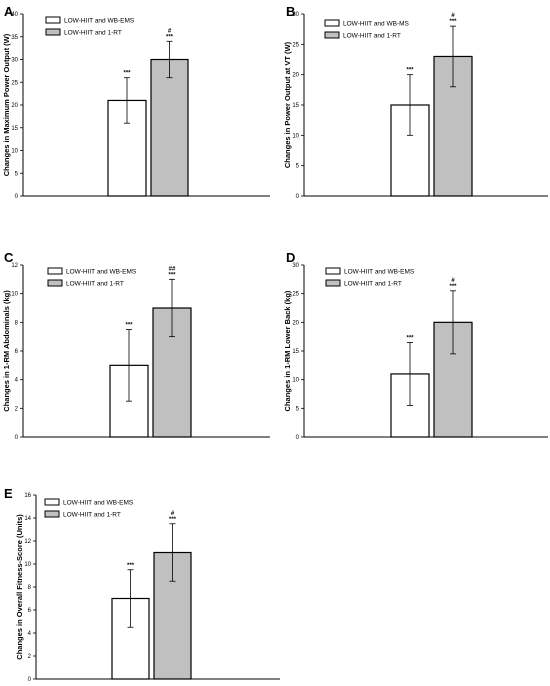 This screenshot has width=550, height=686. What do you see at coordinates (27, 519) in the screenshot?
I see `y-tick-label: 14` at bounding box center [27, 519].